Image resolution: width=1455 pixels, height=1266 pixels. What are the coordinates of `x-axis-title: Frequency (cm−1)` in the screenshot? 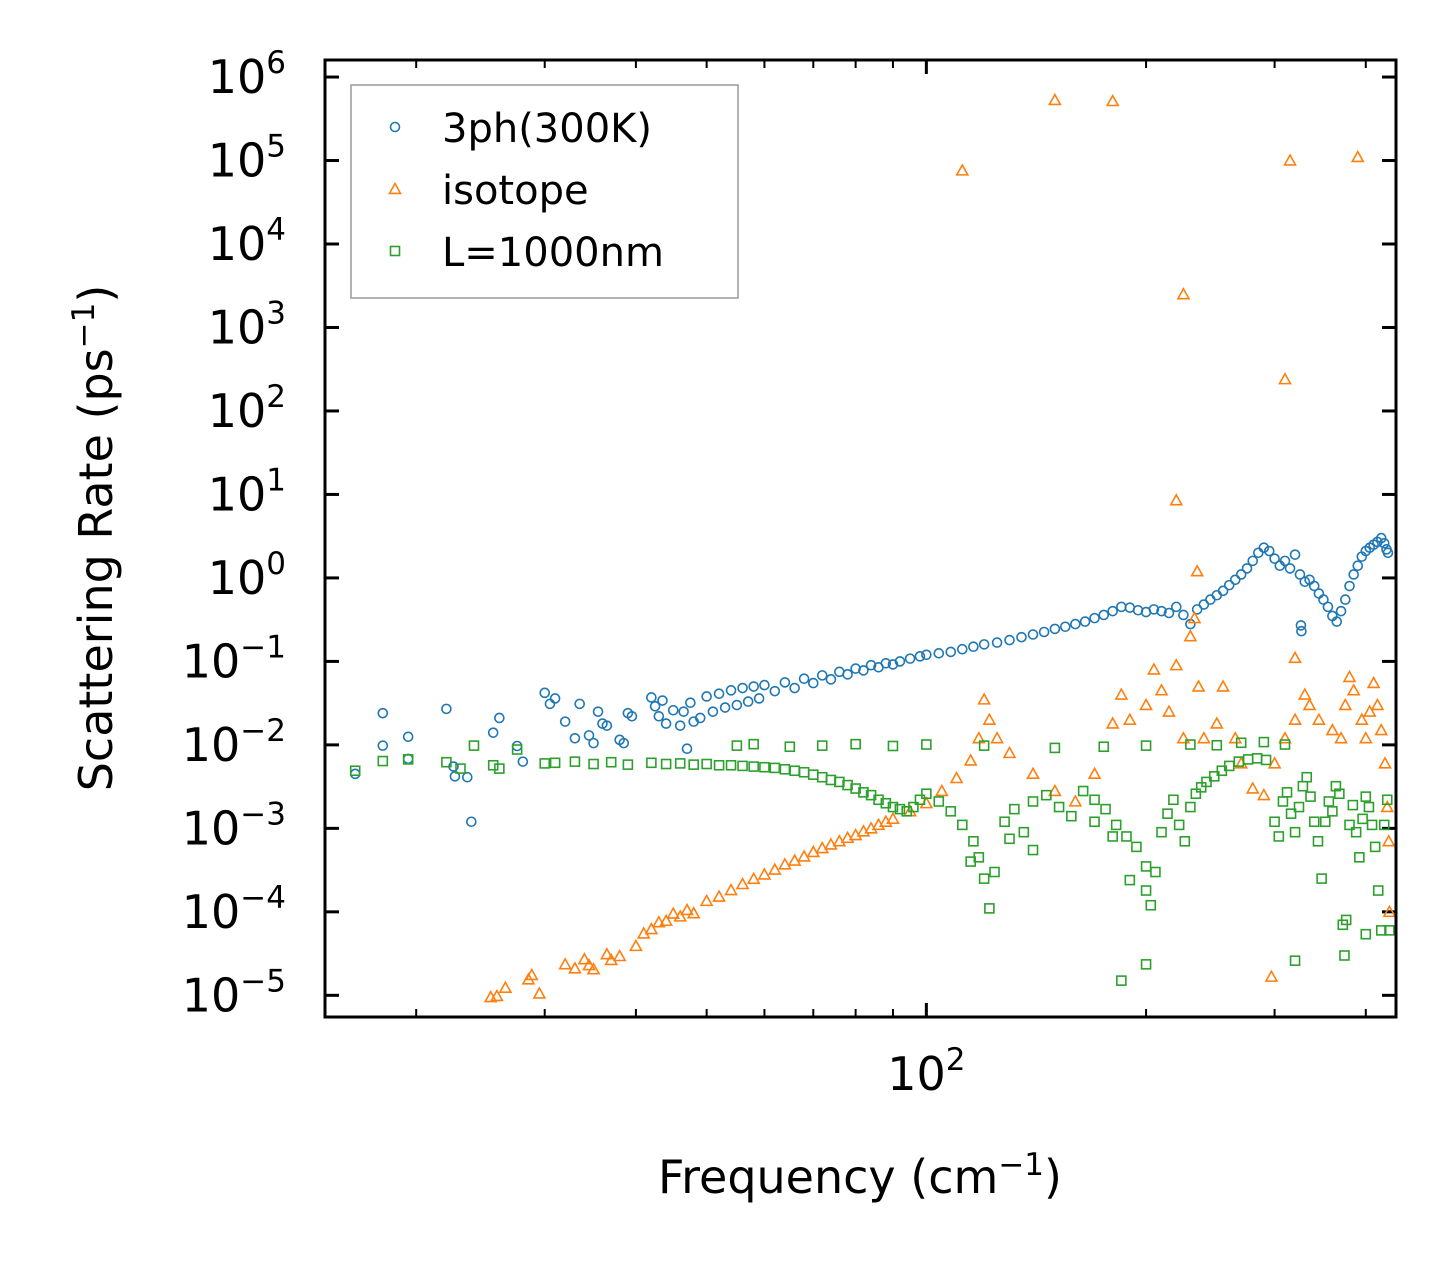 It's located at (860, 1175).